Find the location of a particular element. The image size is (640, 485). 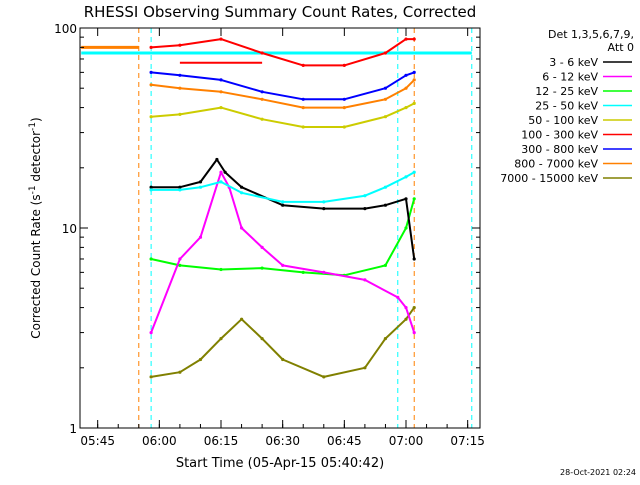

x-tick-label-5: 07:00 is located at coordinates (406, 441).